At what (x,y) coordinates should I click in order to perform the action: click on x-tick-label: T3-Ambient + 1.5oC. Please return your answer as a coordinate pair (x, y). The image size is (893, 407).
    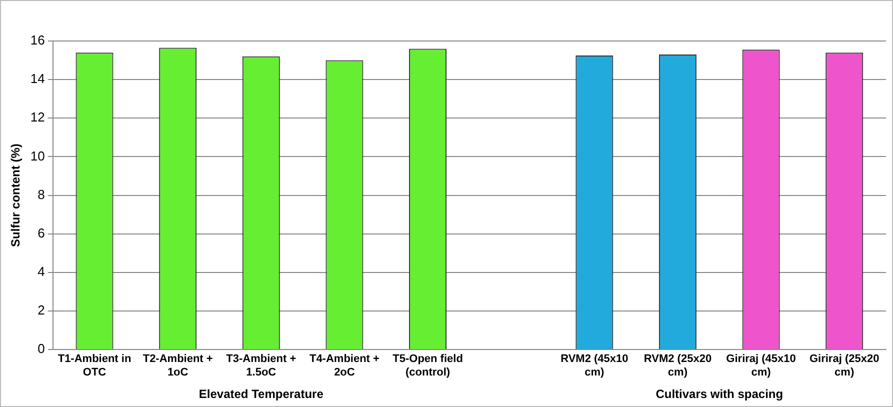
    Looking at the image, I should click on (261, 365).